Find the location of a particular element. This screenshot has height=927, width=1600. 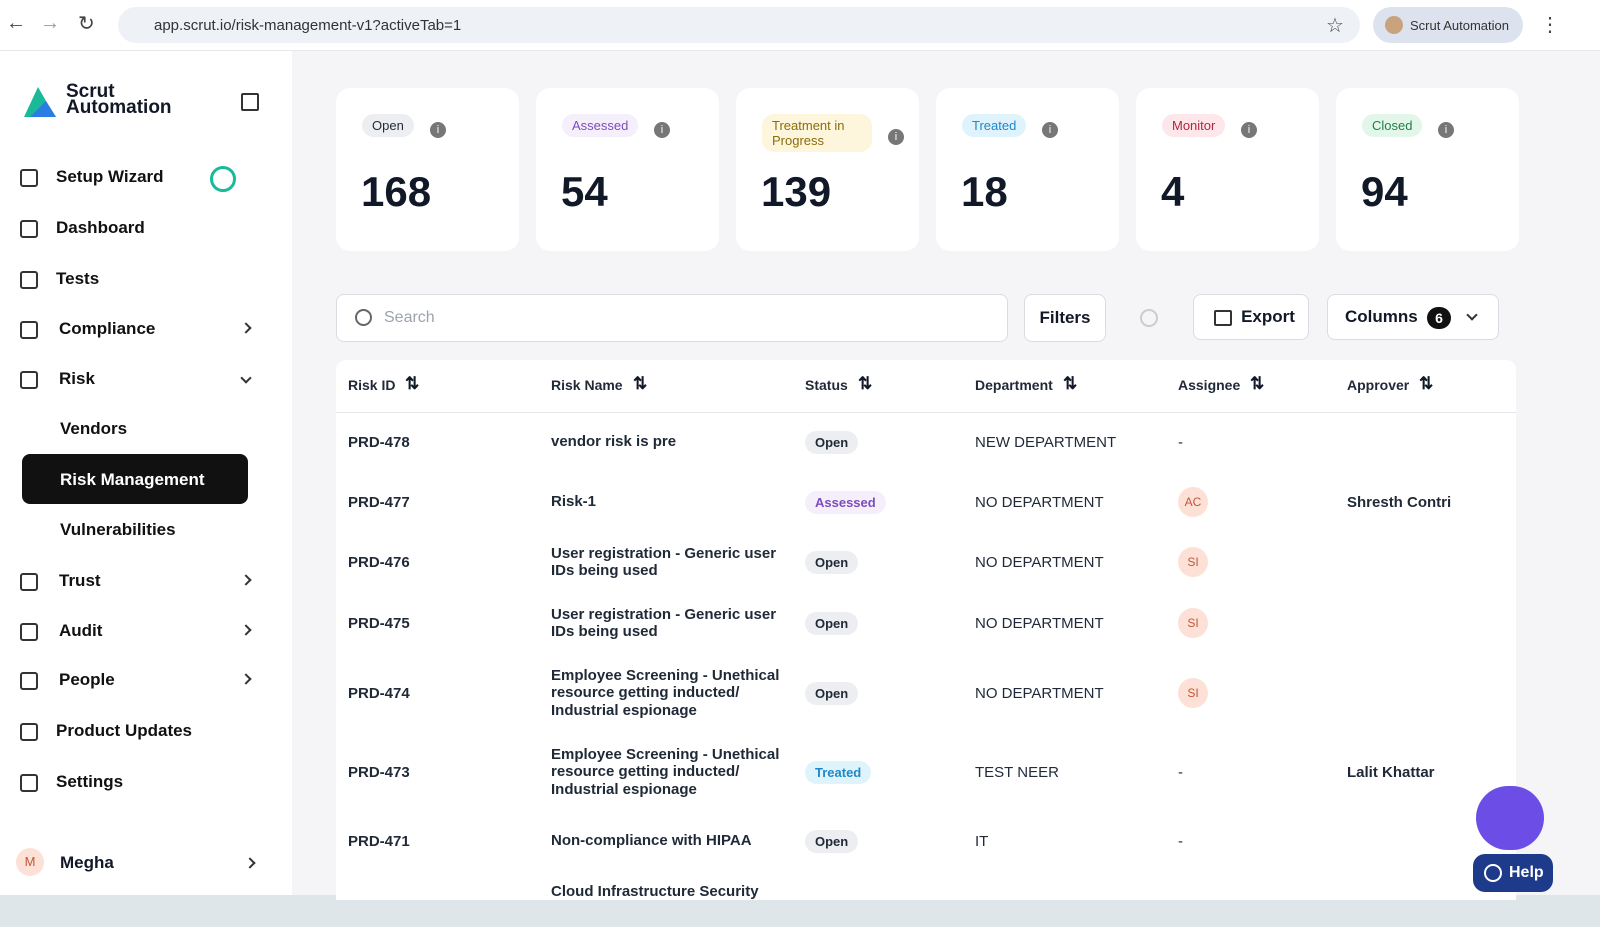

status-card: Closed i 94 is located at coordinates (1427, 169).